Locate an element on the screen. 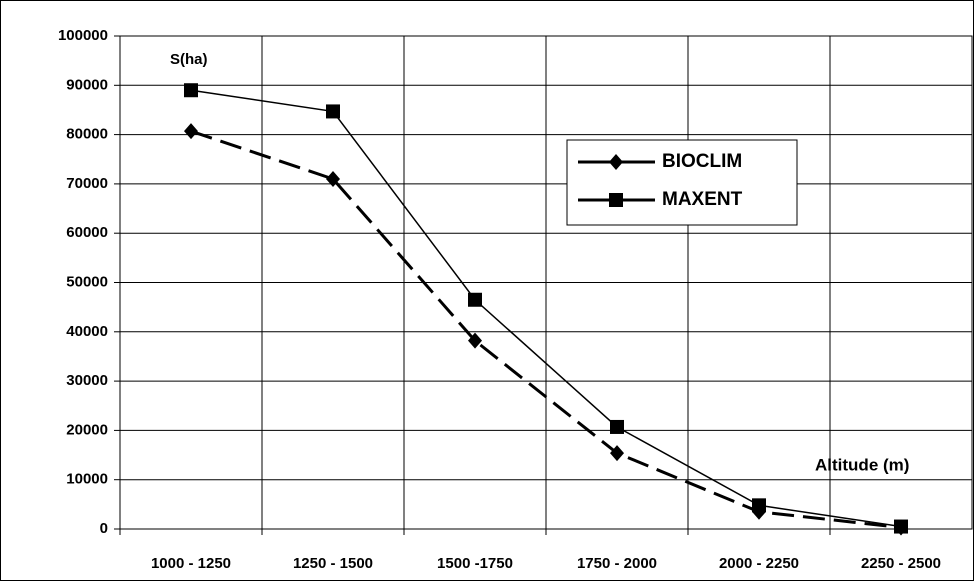 This screenshot has height=581, width=974. legend-box is located at coordinates (682, 182).